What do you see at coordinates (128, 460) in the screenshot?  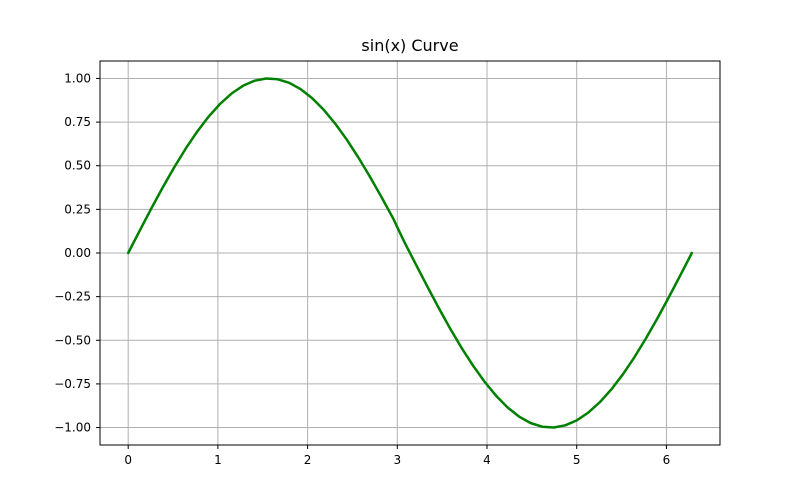 I see `x-tick-label: 0` at bounding box center [128, 460].